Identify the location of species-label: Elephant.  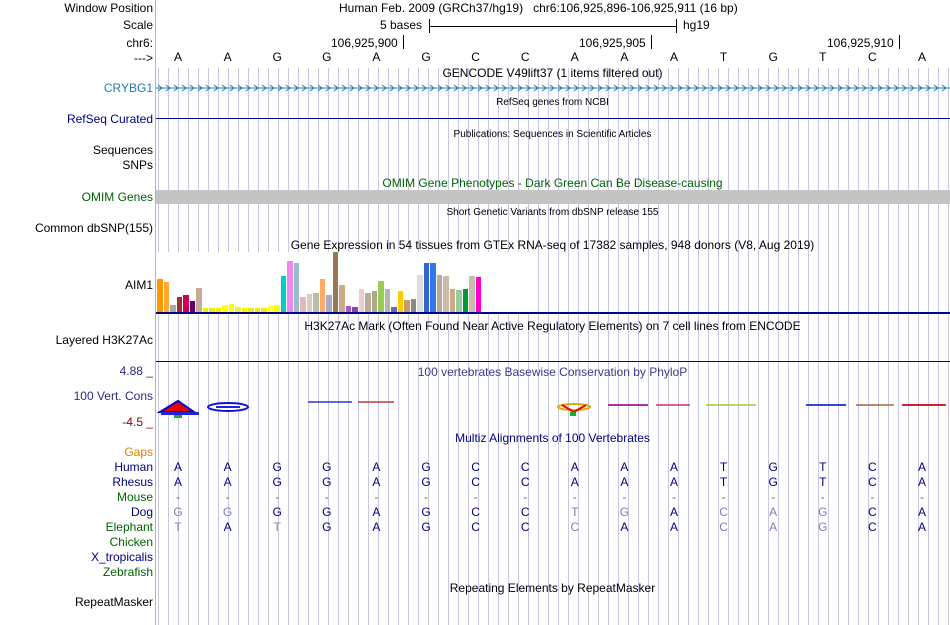
(129, 527).